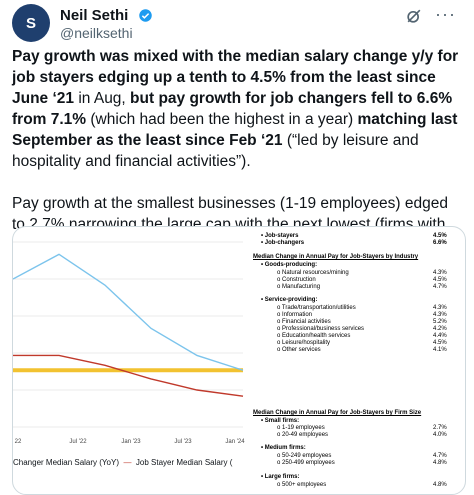 This screenshot has height=495, width=474. Describe the element at coordinates (445, 14) in the screenshot. I see `more-options-icon: ···` at that location.